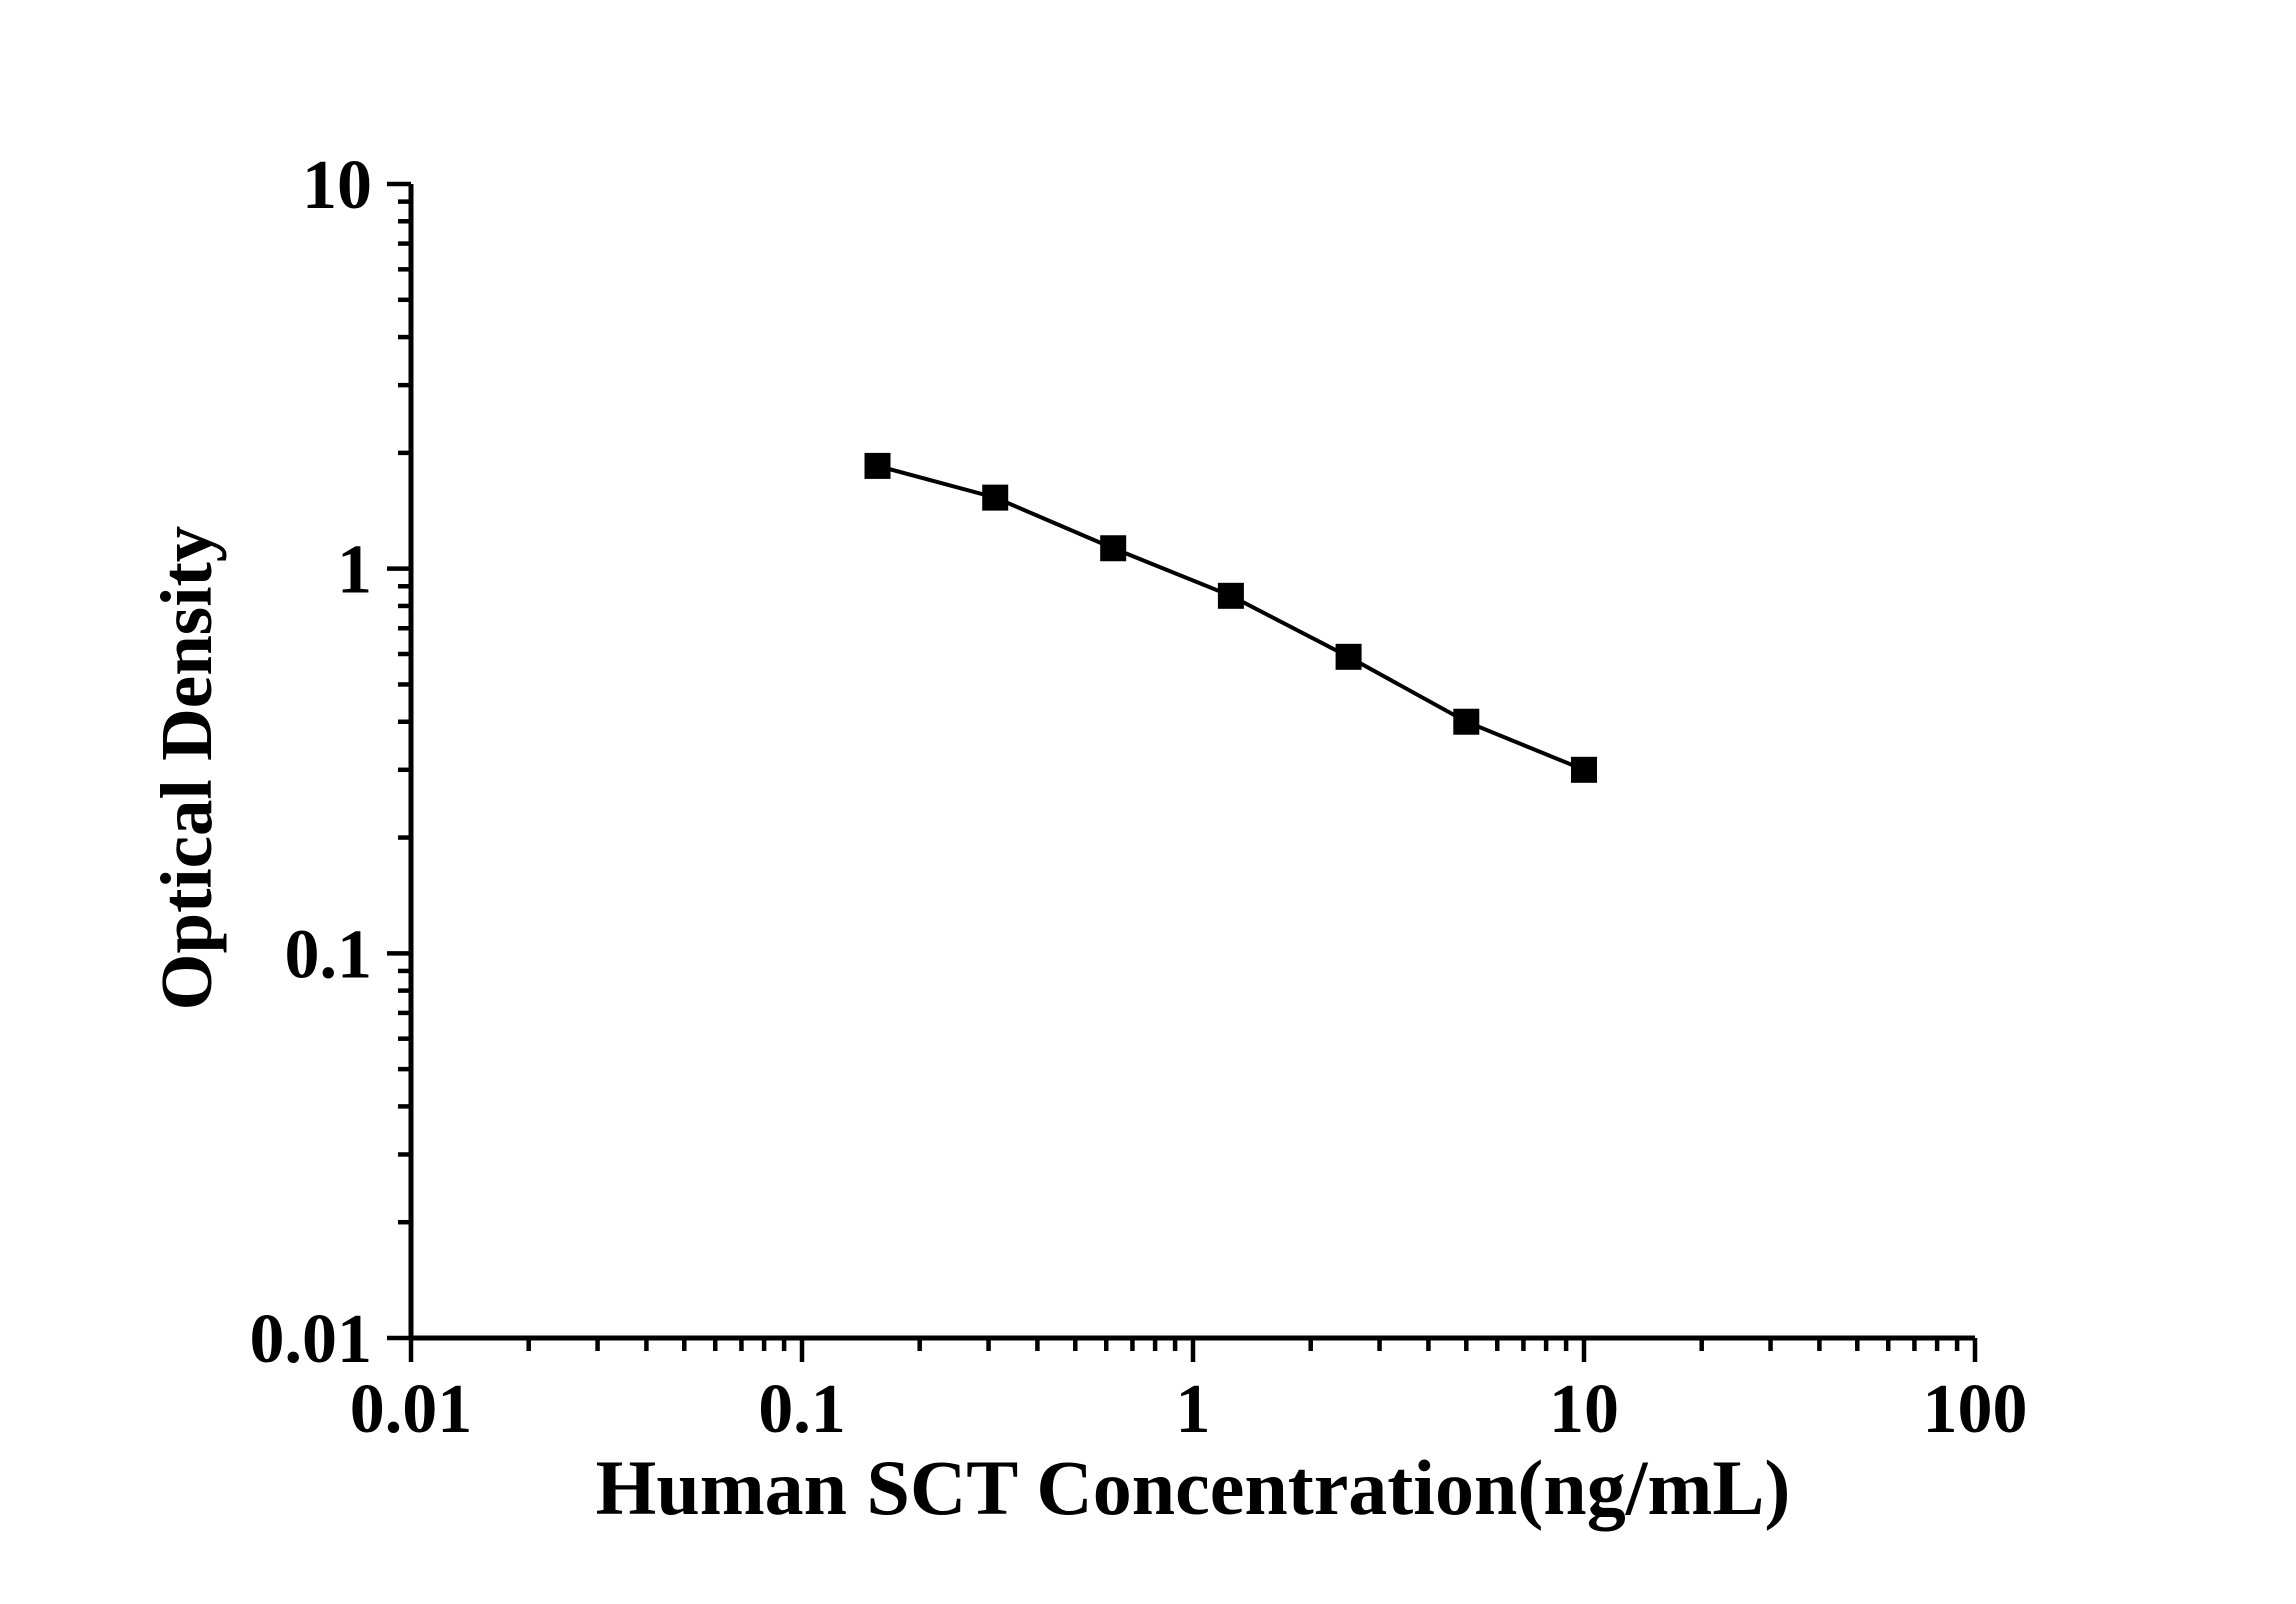 This screenshot has height=1604, width=2296. What do you see at coordinates (802, 1409) in the screenshot?
I see `x-tick-label: 0.1` at bounding box center [802, 1409].